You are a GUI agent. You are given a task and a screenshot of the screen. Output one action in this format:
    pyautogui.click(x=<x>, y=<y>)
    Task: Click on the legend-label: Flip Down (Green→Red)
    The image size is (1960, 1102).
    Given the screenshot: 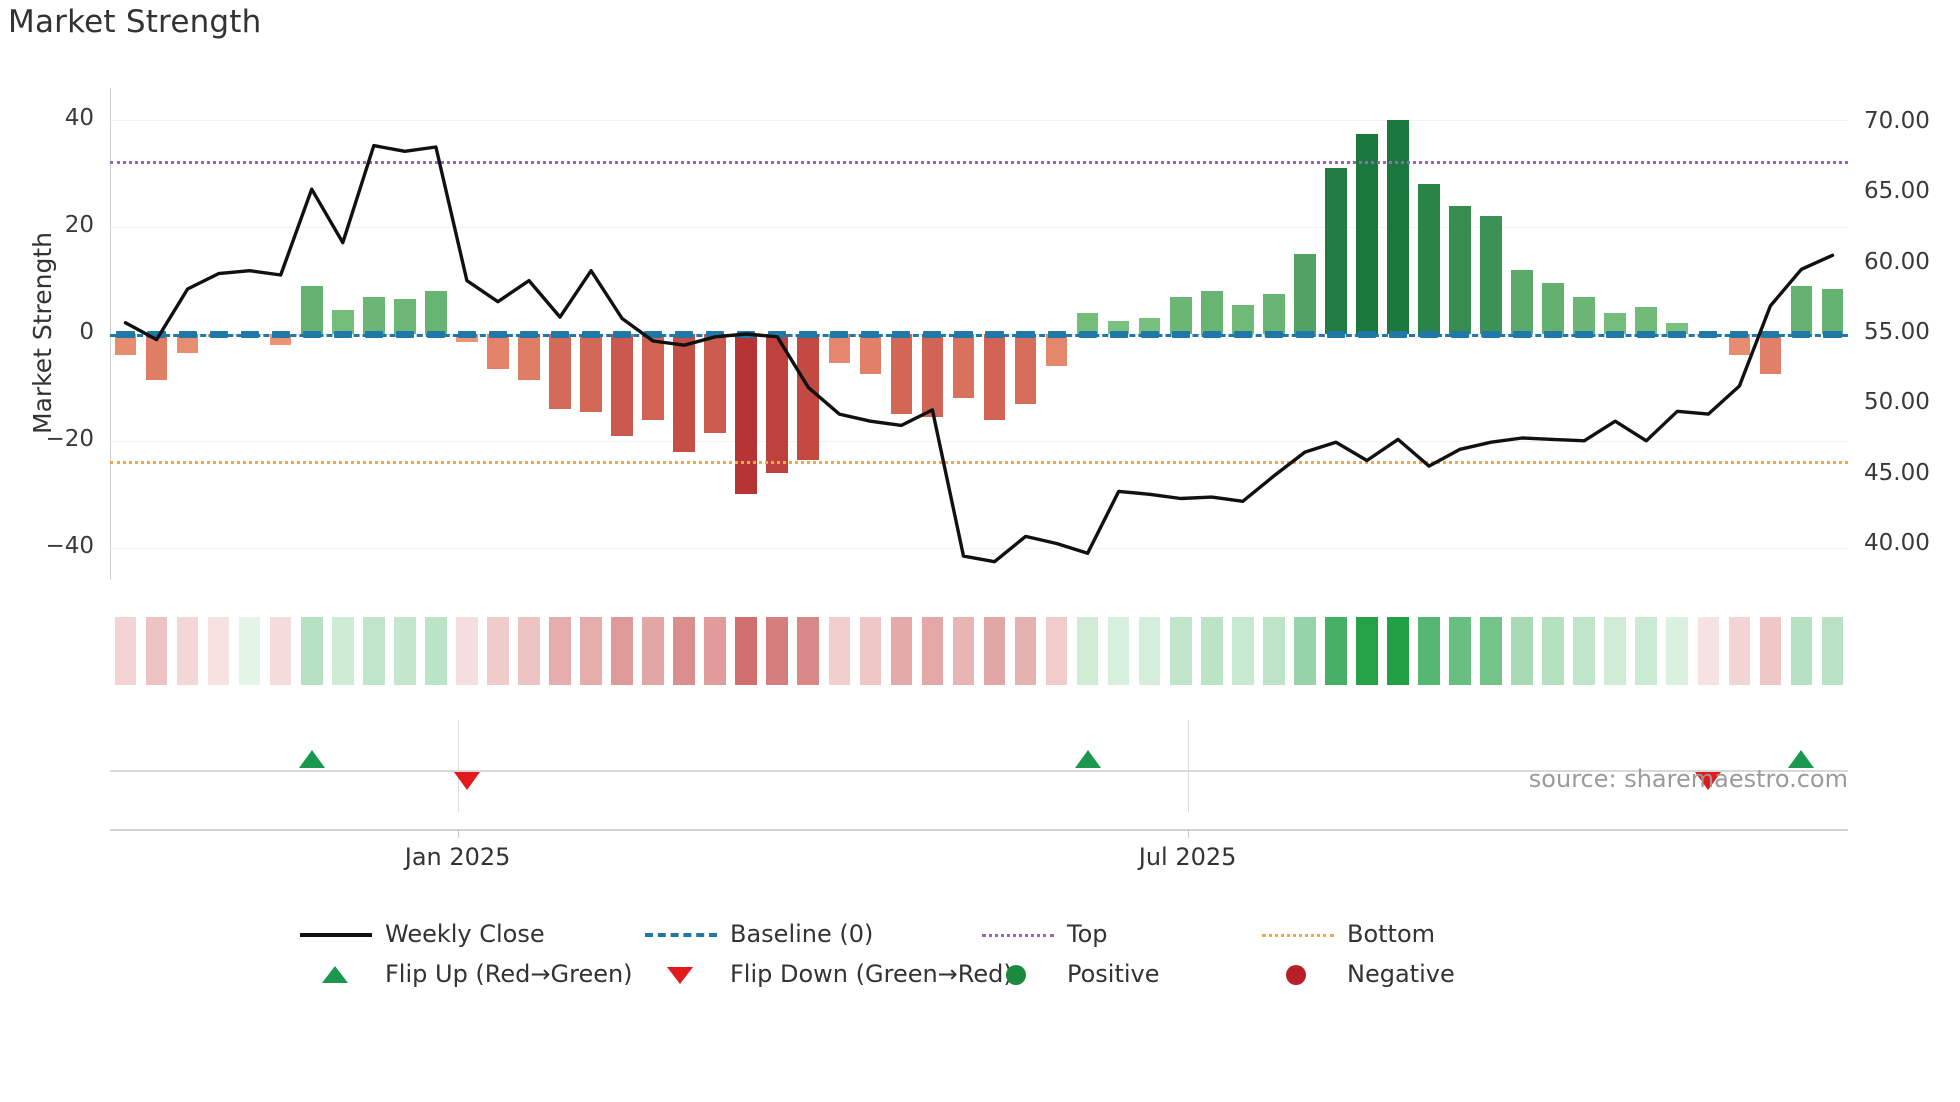 What is the action you would take?
    pyautogui.click(x=871, y=974)
    